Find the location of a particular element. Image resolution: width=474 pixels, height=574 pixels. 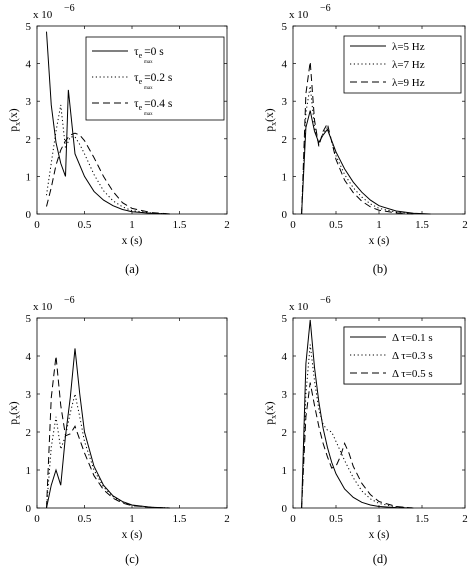

panel-caption: (c) is located at coordinates (132, 559).